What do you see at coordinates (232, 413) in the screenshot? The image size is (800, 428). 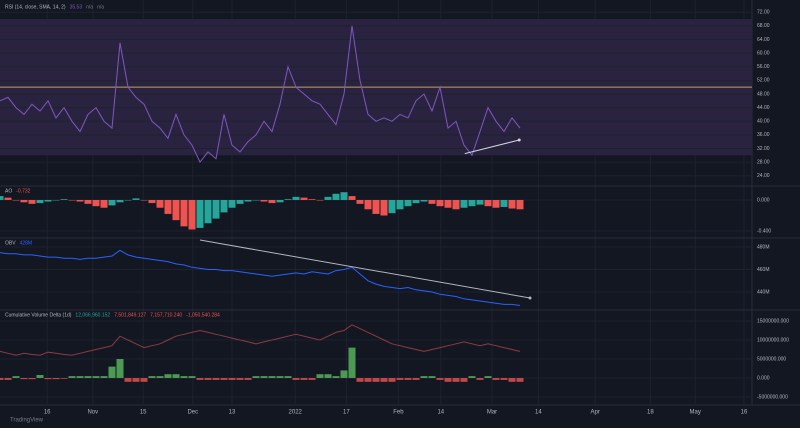 I see `x-tick-label: 13` at bounding box center [232, 413].